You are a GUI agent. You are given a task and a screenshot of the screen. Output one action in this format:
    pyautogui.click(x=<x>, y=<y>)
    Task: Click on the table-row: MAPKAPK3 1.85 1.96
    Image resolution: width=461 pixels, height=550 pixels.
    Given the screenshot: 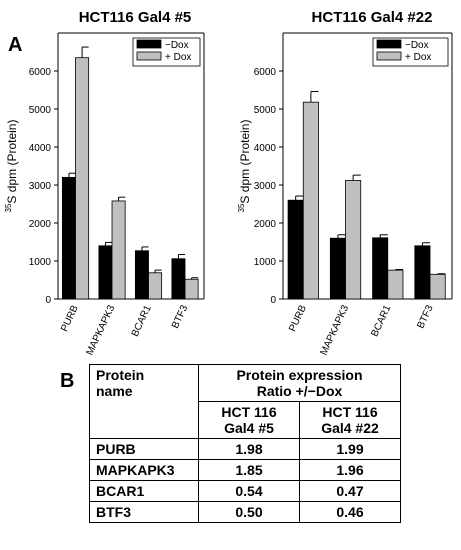 What is the action you would take?
    pyautogui.click(x=245, y=470)
    